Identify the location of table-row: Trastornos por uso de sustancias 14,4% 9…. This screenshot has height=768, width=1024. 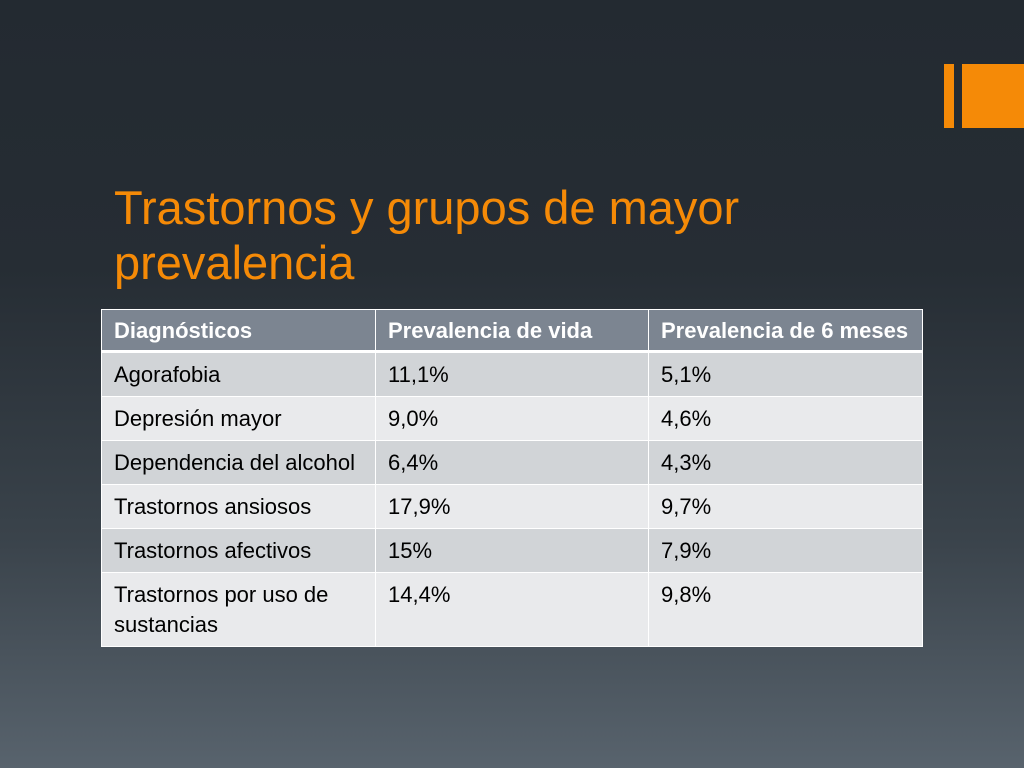
(512, 609).